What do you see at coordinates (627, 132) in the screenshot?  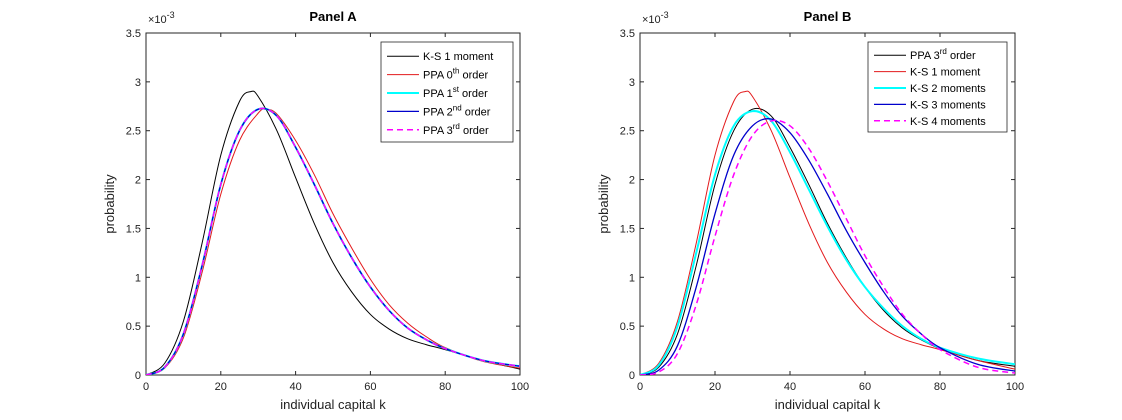 I see `panel-b-y-tick-label: 2.5` at bounding box center [627, 132].